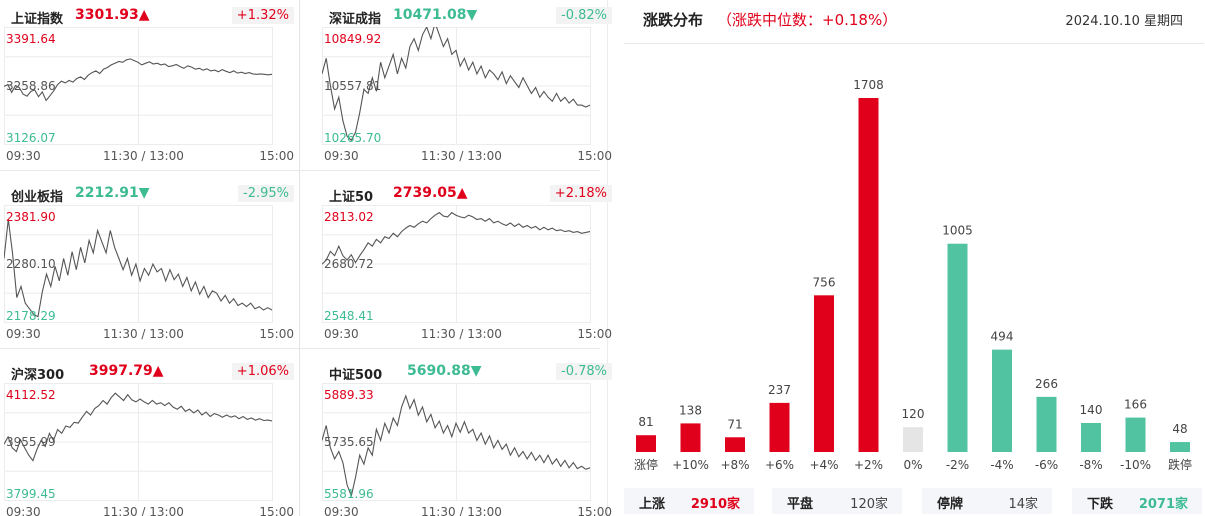 The width and height of the screenshot is (1205, 516). What do you see at coordinates (468, 17) in the screenshot?
I see `index-header: 深证成指 10471.08▼ -0.82%` at bounding box center [468, 17].